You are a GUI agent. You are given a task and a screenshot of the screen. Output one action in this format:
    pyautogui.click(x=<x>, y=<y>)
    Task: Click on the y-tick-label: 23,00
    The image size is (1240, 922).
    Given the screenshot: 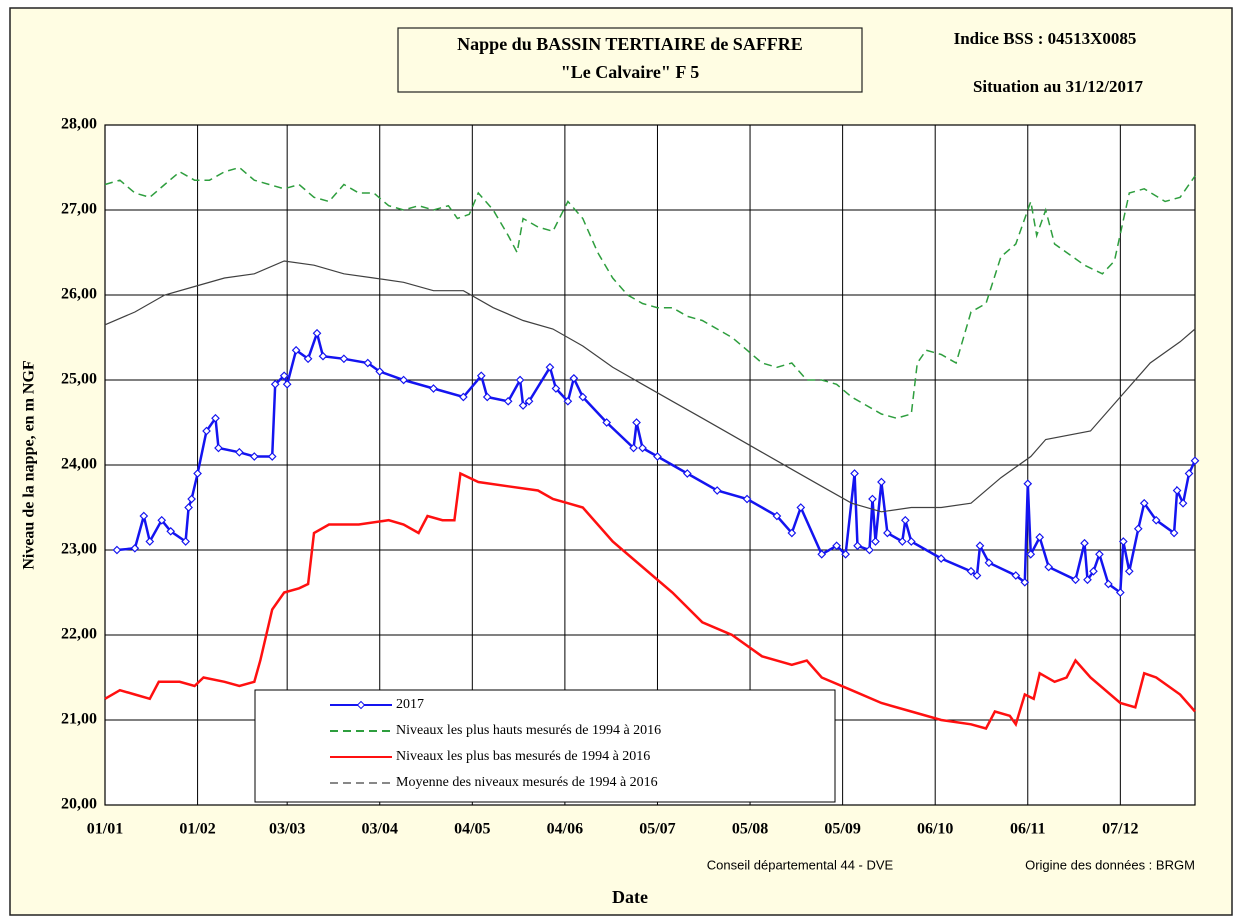 What is the action you would take?
    pyautogui.click(x=79, y=549)
    